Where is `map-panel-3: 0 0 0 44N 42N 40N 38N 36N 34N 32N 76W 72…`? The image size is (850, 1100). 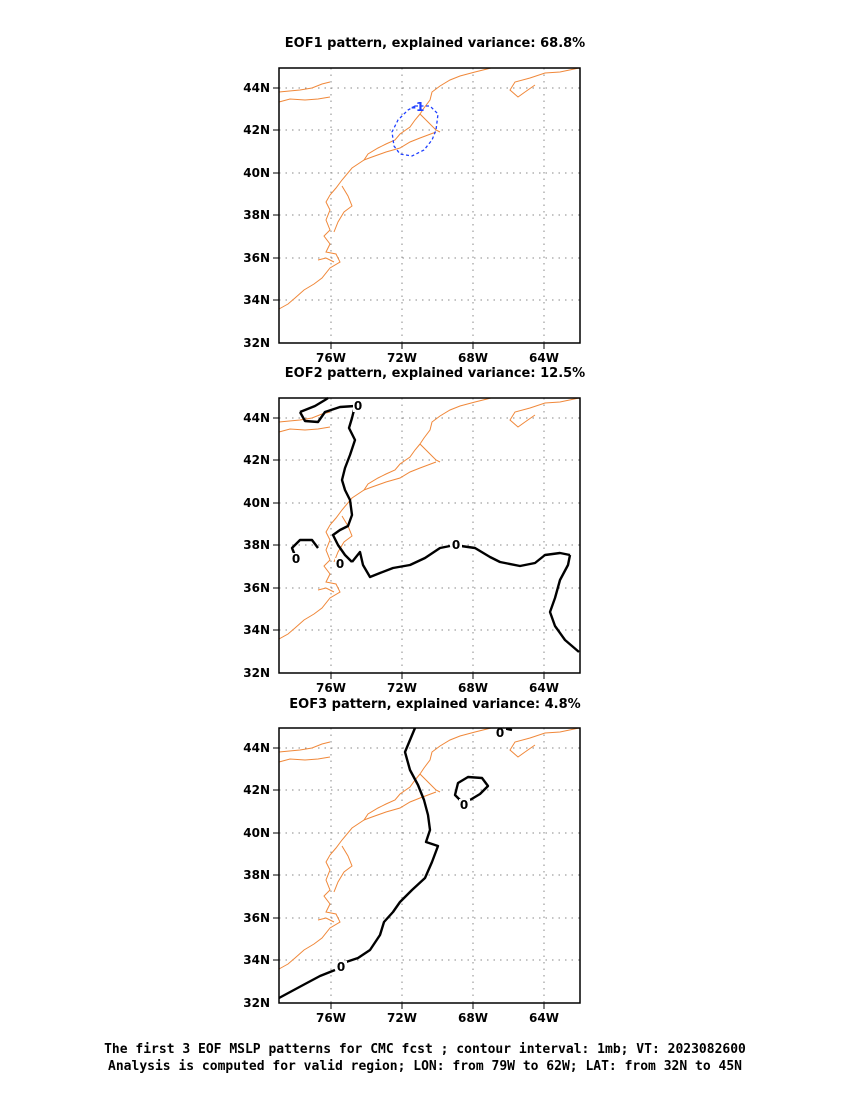 map-panel-3: 0 0 0 44N 42N 40N 38N 36N 34N 32N 76W 72… is located at coordinates (412, 875).